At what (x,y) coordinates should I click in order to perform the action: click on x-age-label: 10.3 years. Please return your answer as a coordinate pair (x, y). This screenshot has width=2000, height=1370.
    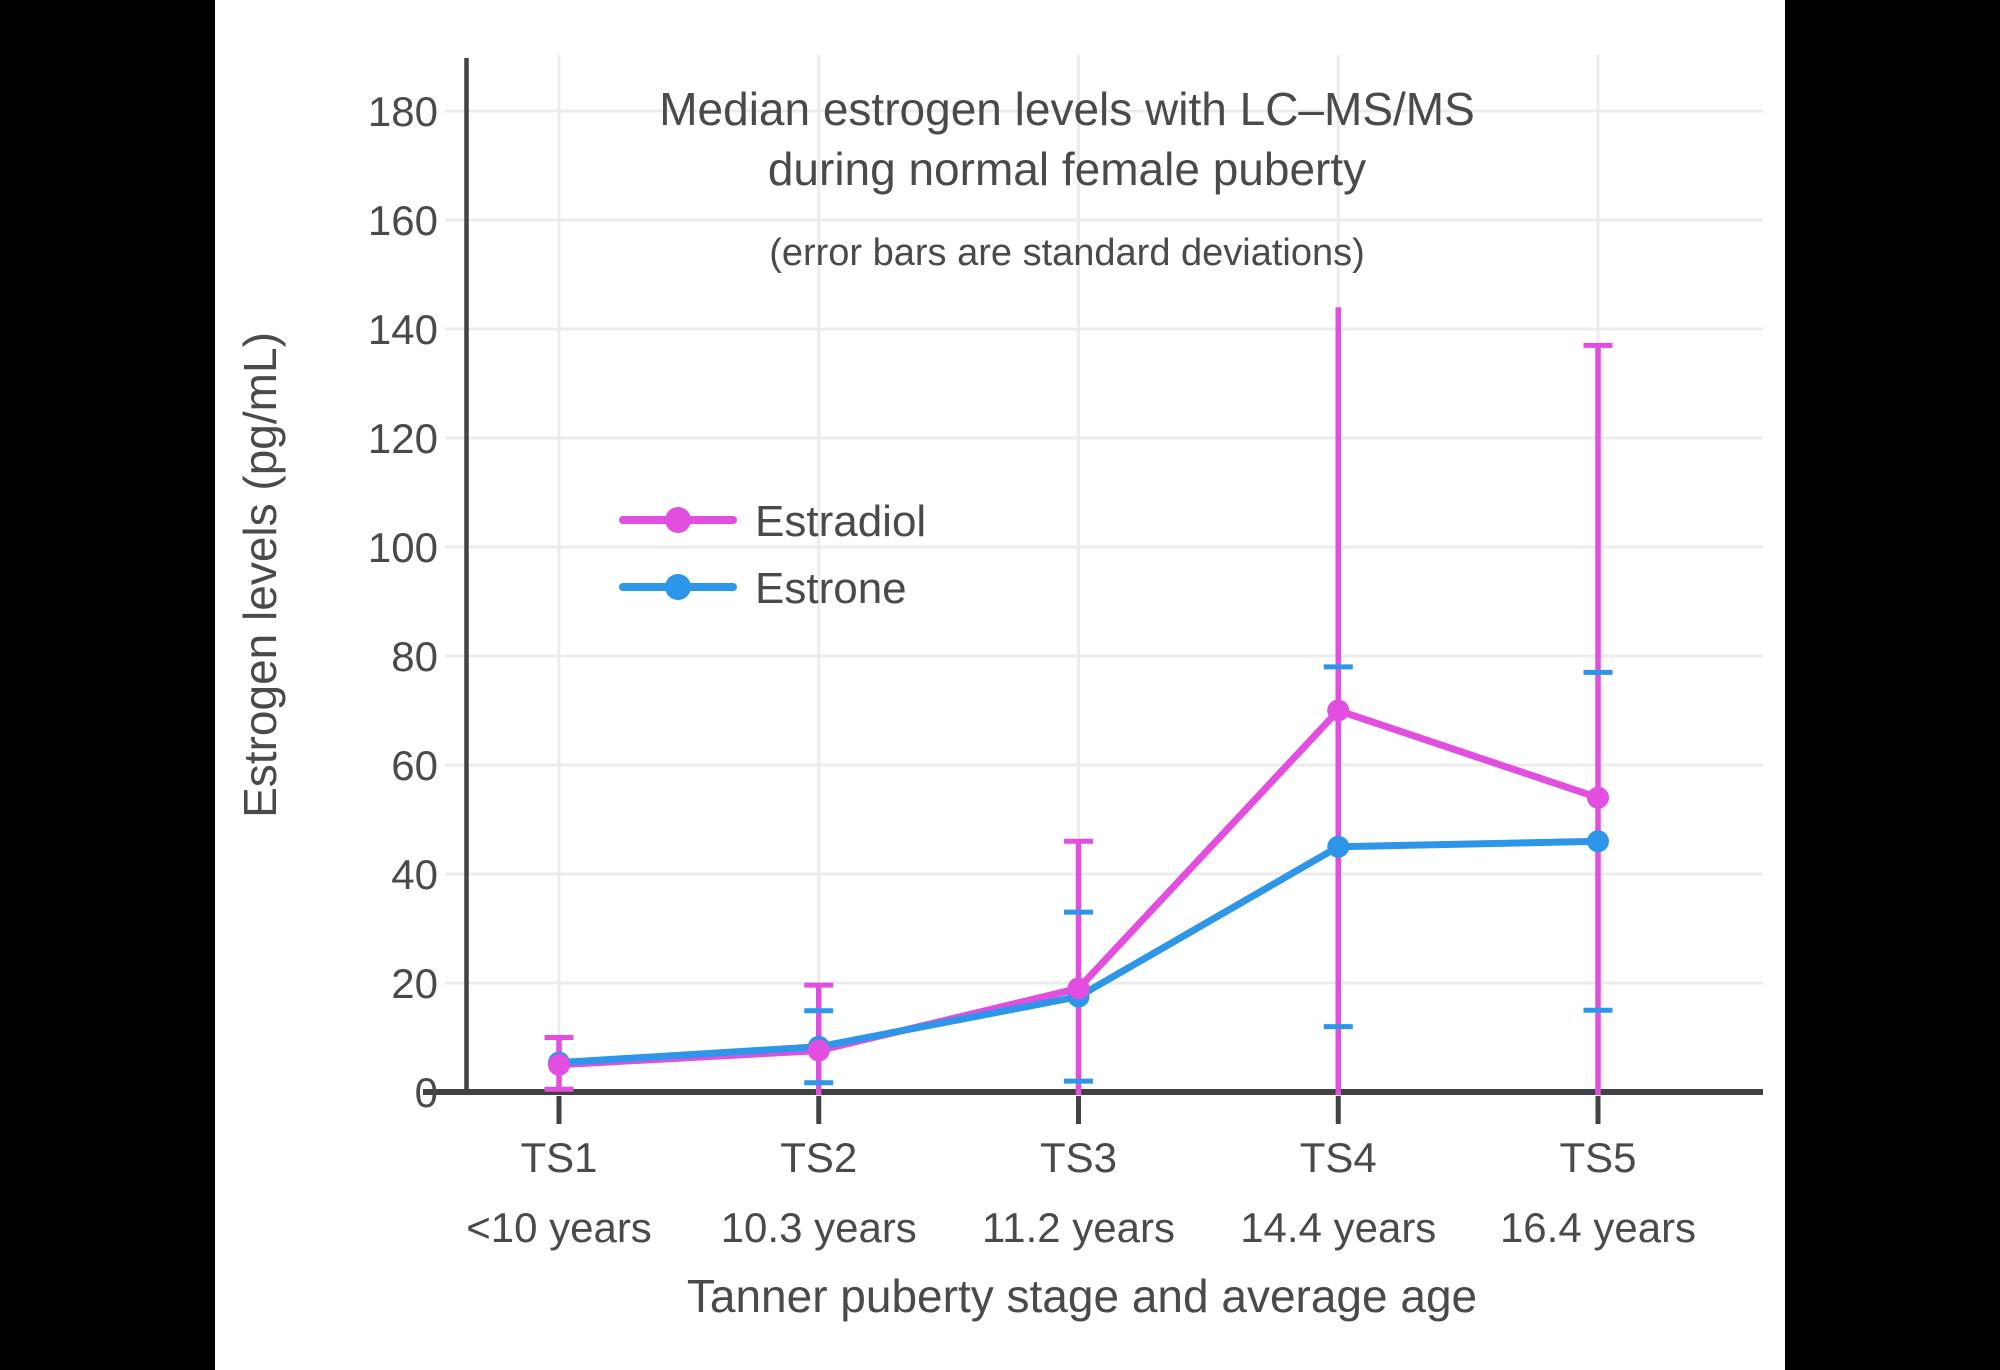
    Looking at the image, I should click on (819, 1227).